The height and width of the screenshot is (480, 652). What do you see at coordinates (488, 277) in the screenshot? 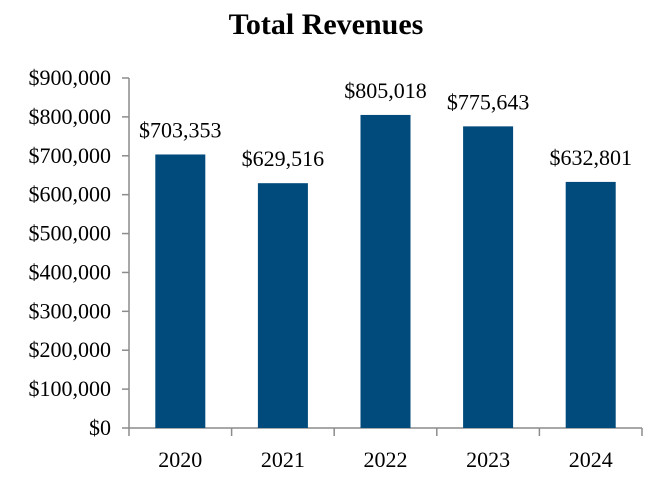
I see `bar-2023` at bounding box center [488, 277].